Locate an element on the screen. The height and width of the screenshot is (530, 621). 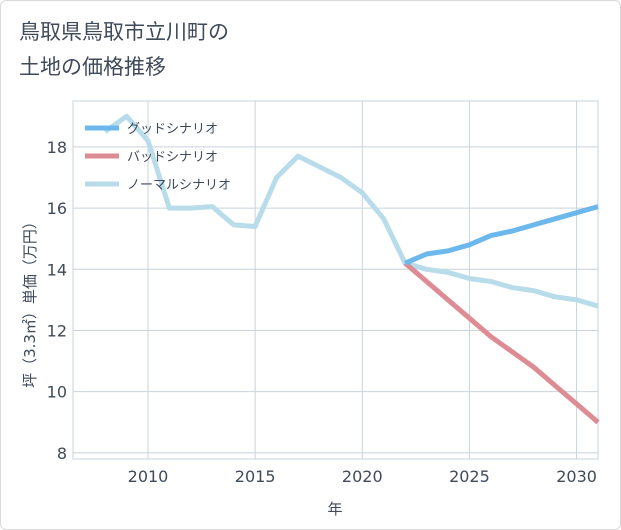
y-tick-label: 8 is located at coordinates (62, 453).